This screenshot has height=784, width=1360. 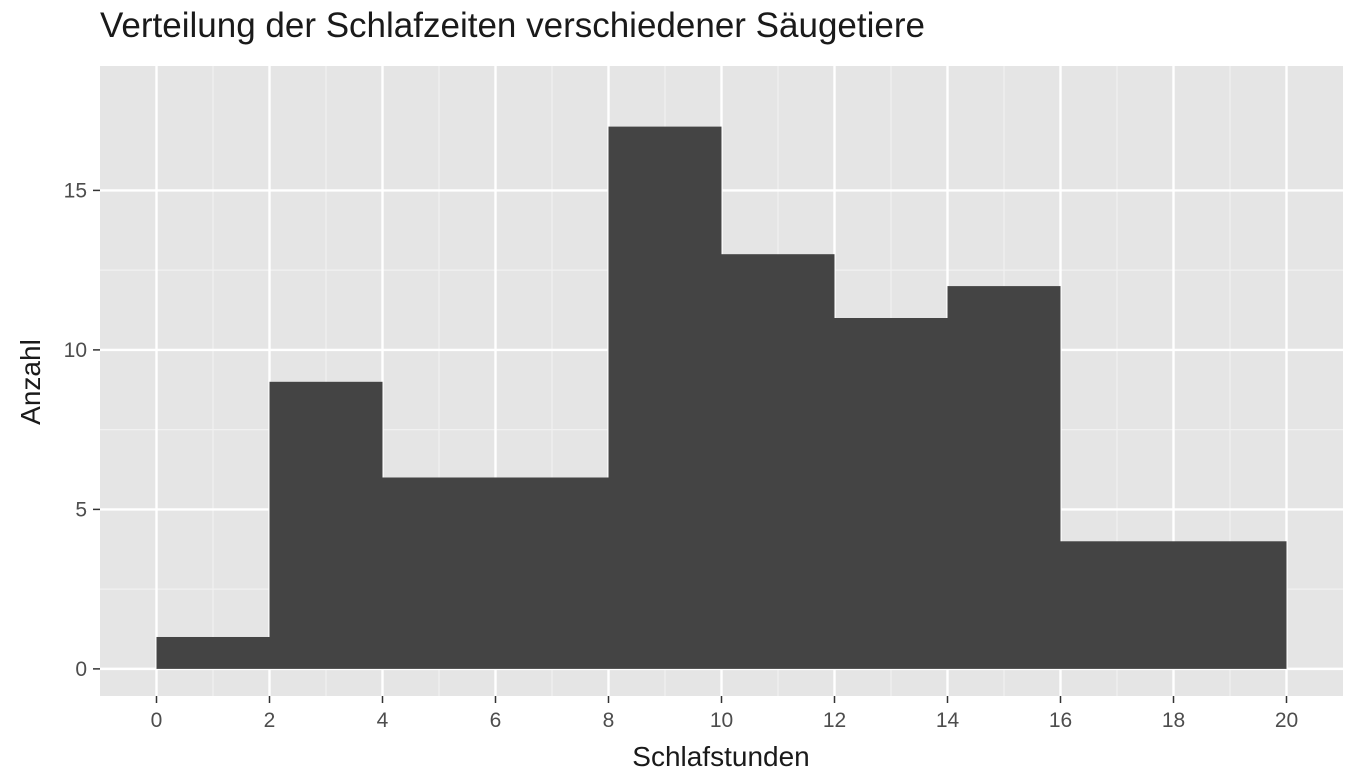 What do you see at coordinates (1060, 720) in the screenshot?
I see `x-tick-label: 16` at bounding box center [1060, 720].